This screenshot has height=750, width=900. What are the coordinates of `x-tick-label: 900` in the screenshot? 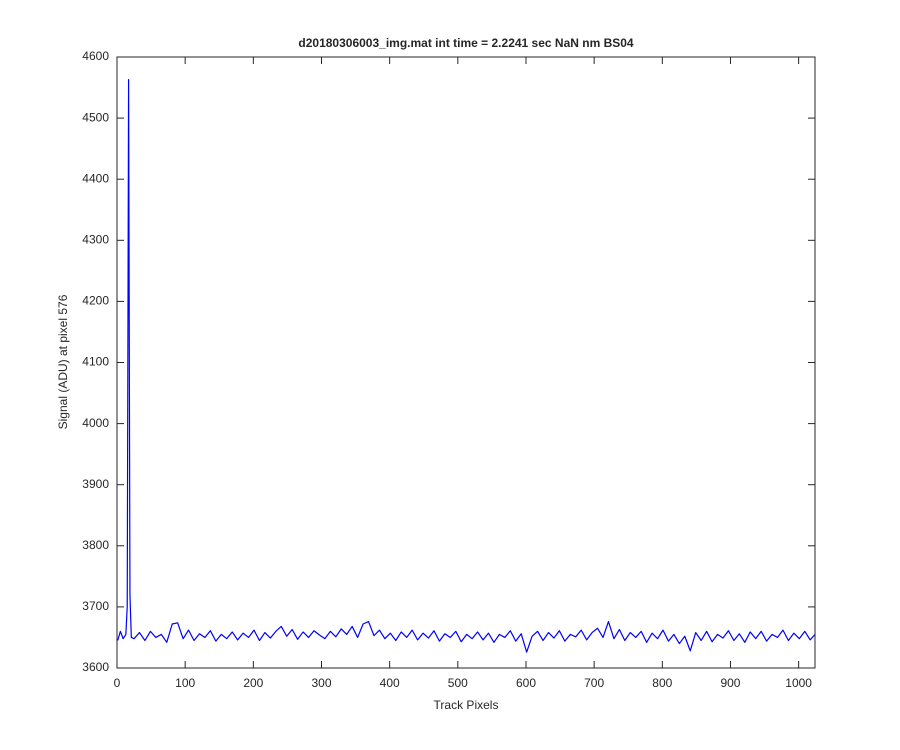 It's located at (730, 683).